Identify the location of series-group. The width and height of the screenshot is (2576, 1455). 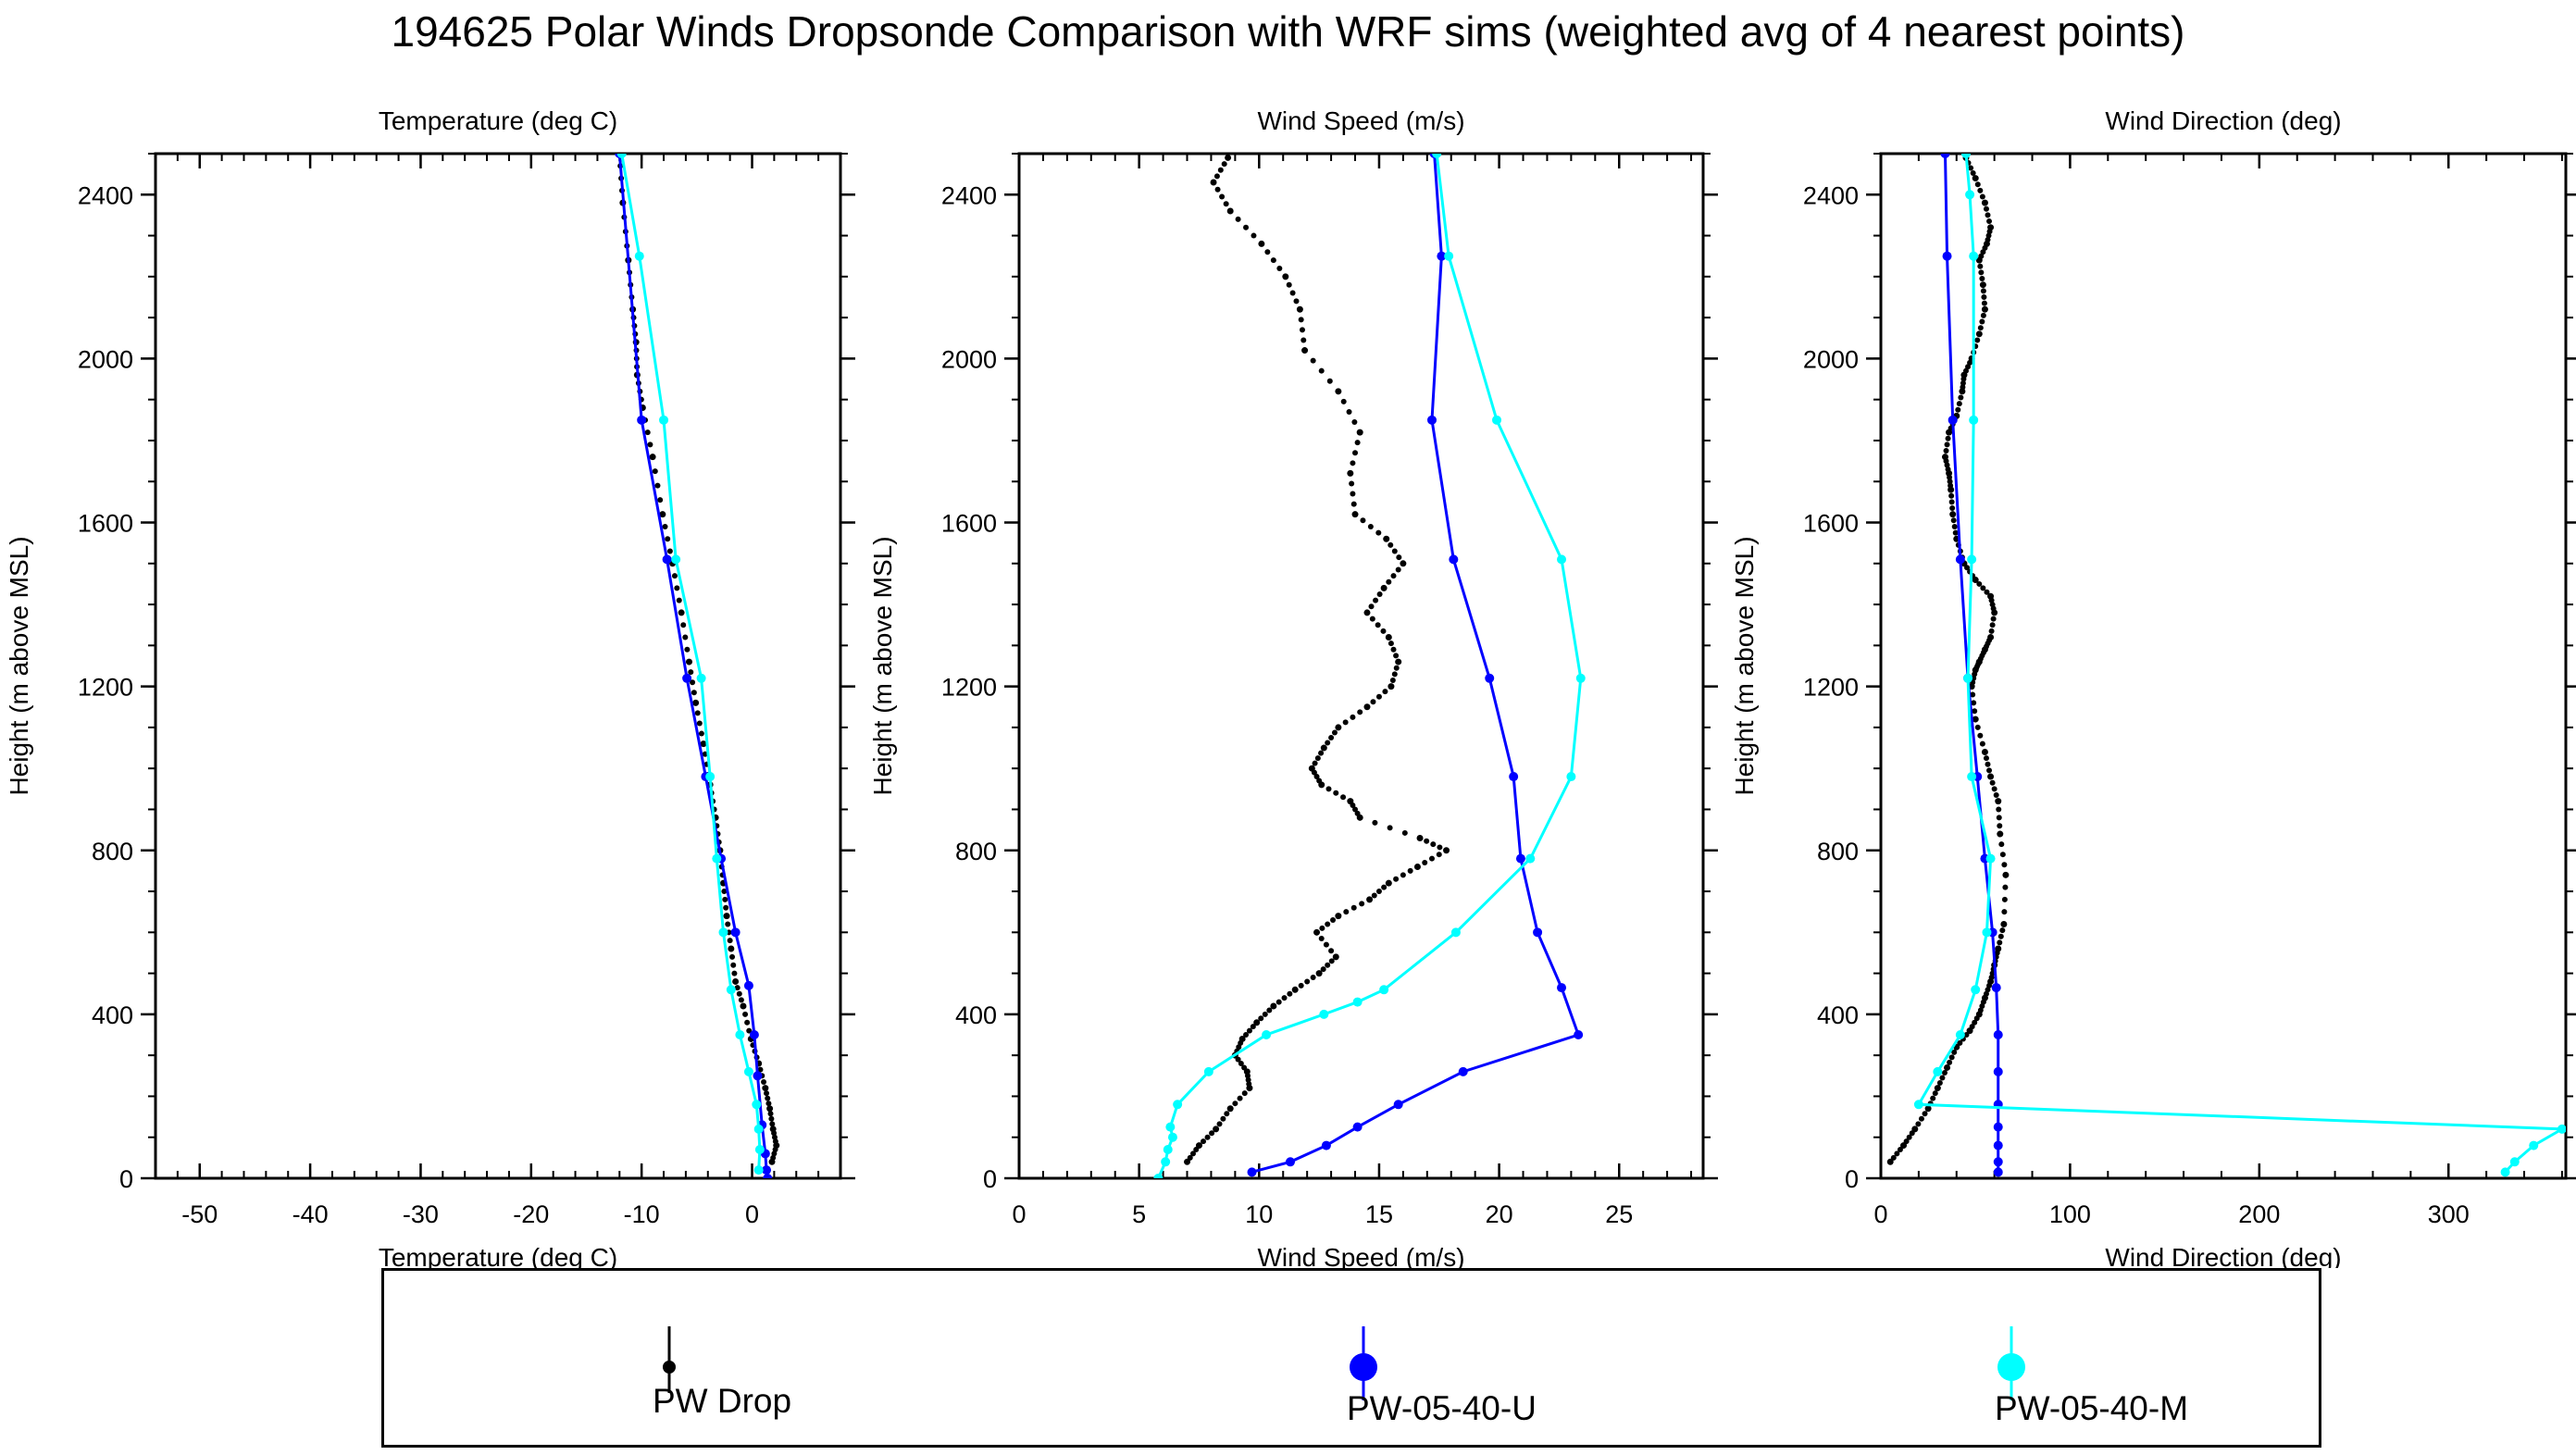
(697, 666).